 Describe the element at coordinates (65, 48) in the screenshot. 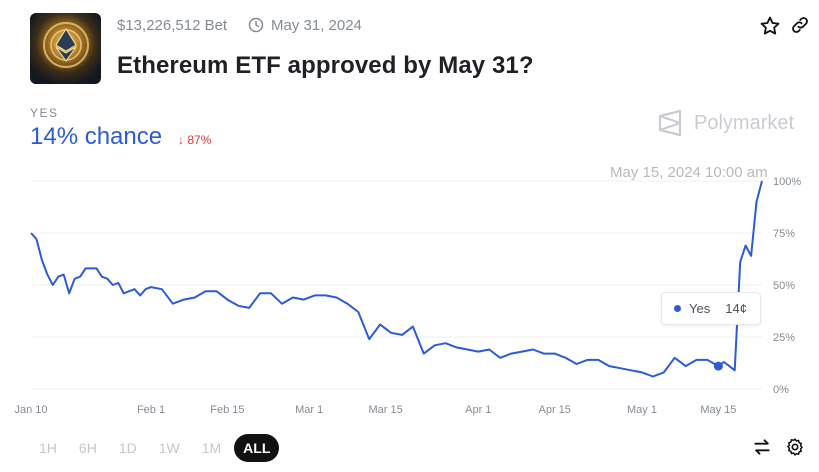

I see `market-thumbnail` at that location.